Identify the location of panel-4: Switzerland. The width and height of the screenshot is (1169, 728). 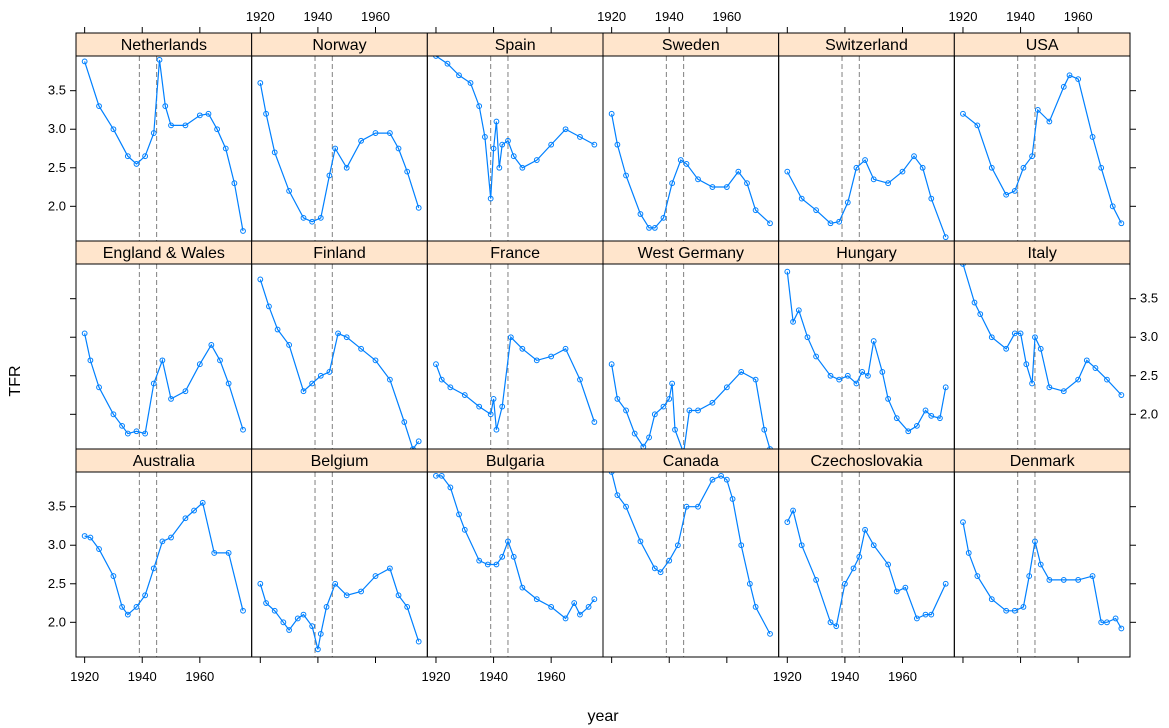
(866, 137).